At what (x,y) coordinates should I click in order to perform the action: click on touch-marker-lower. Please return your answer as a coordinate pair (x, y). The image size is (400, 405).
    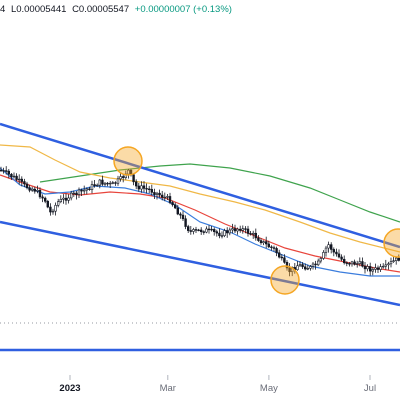
    Looking at the image, I should click on (285, 280).